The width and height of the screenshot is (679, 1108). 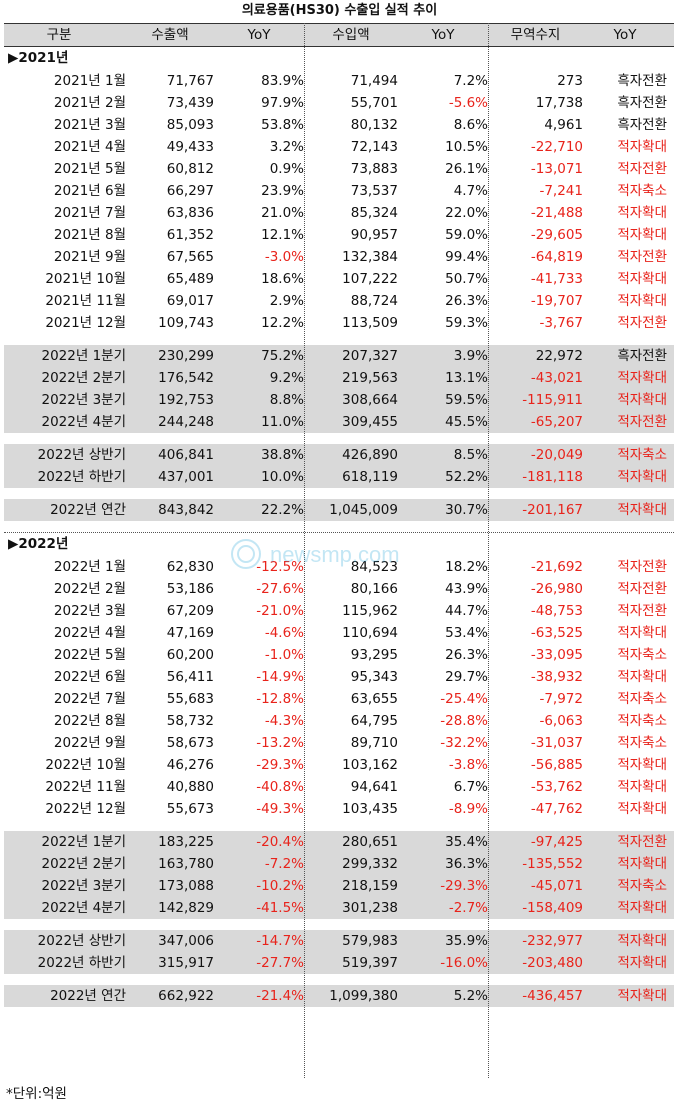 What do you see at coordinates (466, 169) in the screenshot?
I see `cell-import-yoy: 26.1%` at bounding box center [466, 169].